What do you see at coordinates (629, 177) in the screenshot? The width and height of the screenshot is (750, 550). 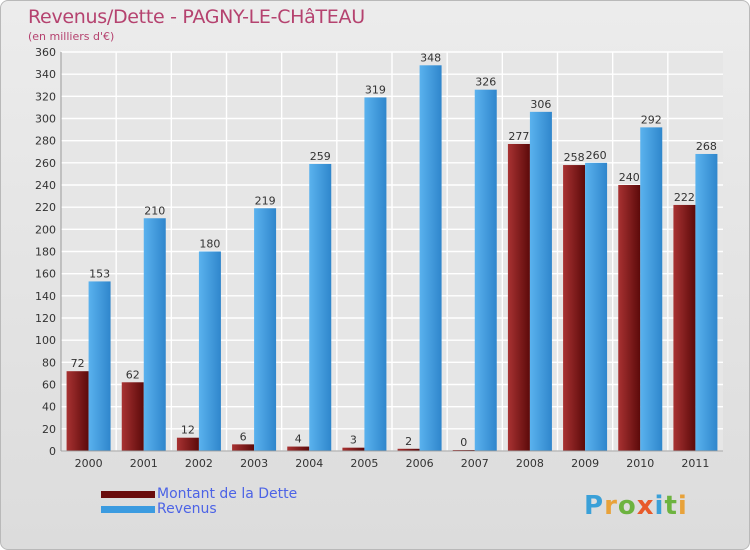 I see `data-label-debt: 240` at bounding box center [629, 177].